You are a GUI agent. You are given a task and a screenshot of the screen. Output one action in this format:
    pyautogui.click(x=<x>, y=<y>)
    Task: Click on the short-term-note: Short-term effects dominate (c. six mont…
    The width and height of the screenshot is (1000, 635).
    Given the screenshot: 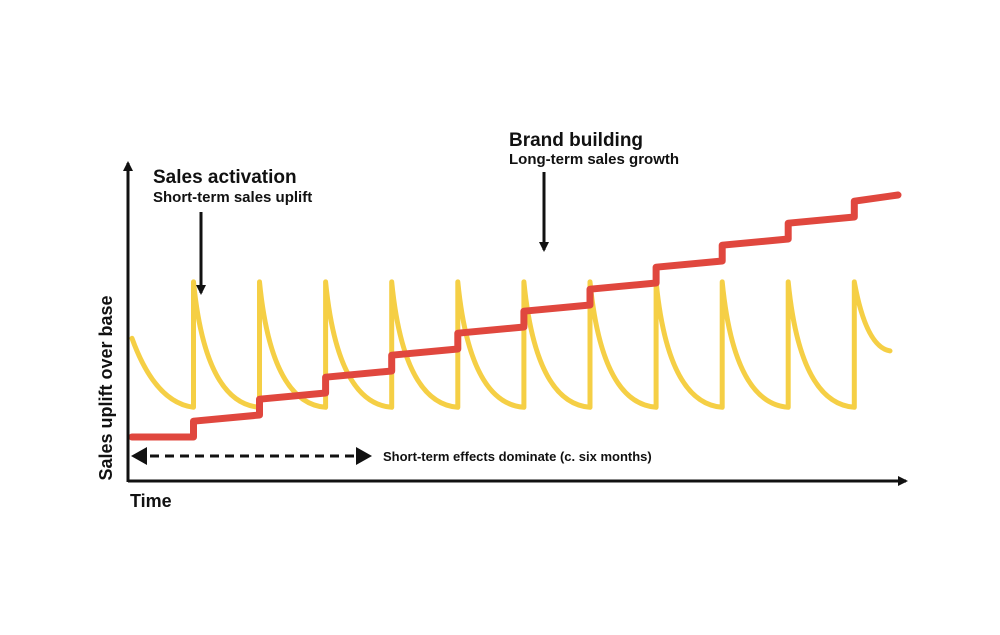 What is the action you would take?
    pyautogui.click(x=517, y=456)
    